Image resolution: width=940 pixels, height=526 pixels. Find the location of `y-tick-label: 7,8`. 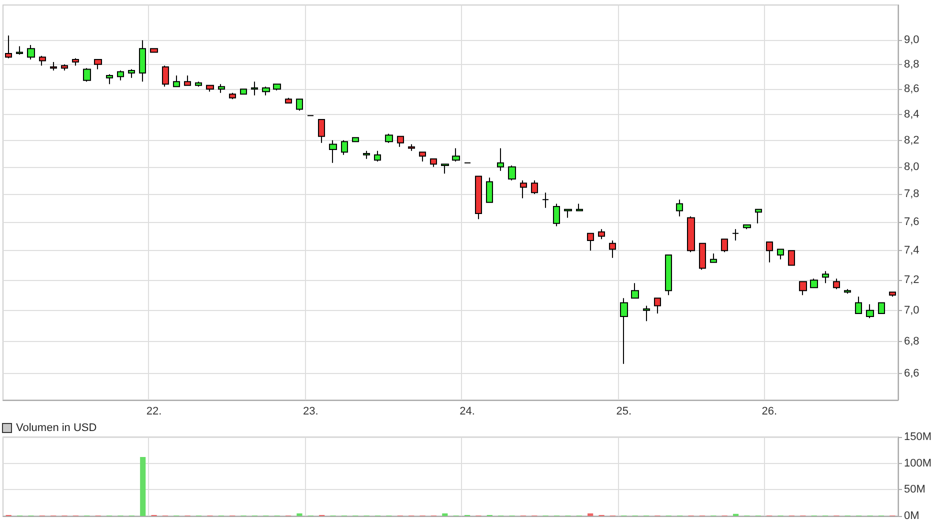

y-tick-label: 7,8 is located at coordinates (912, 194).